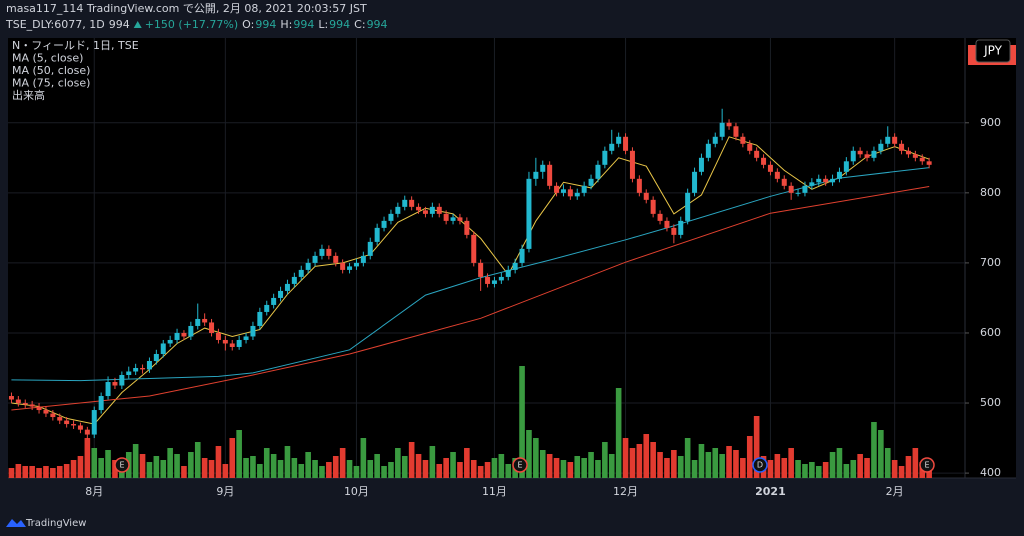 The image size is (1024, 536). What do you see at coordinates (895, 491) in the screenshot?
I see `x-tick-label: 2月` at bounding box center [895, 491].